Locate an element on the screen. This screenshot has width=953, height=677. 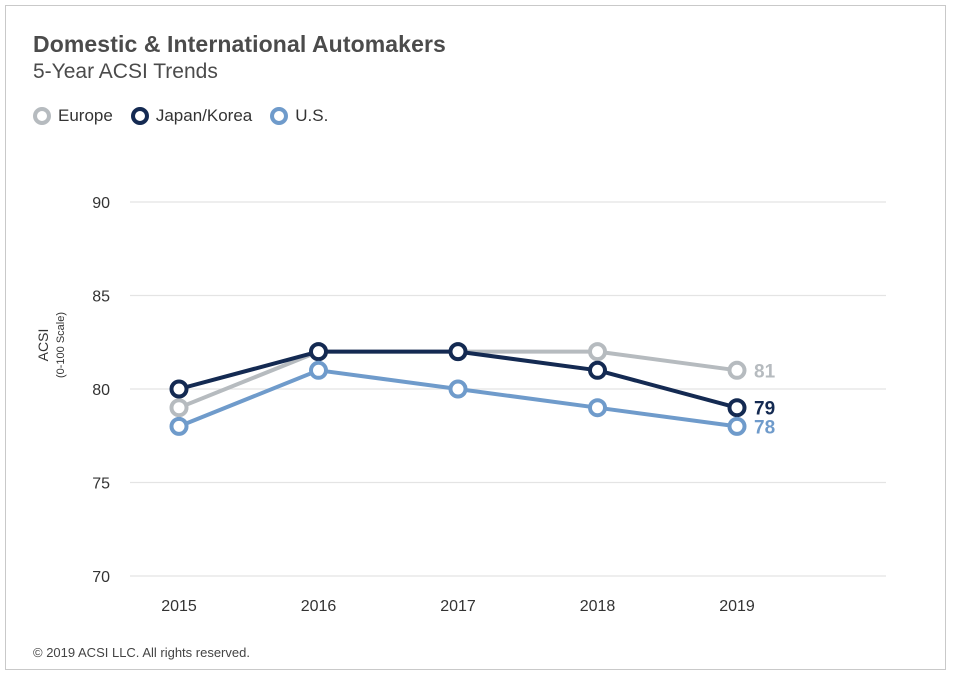
chart-title: Domestic & International Automakers is located at coordinates (239, 44).